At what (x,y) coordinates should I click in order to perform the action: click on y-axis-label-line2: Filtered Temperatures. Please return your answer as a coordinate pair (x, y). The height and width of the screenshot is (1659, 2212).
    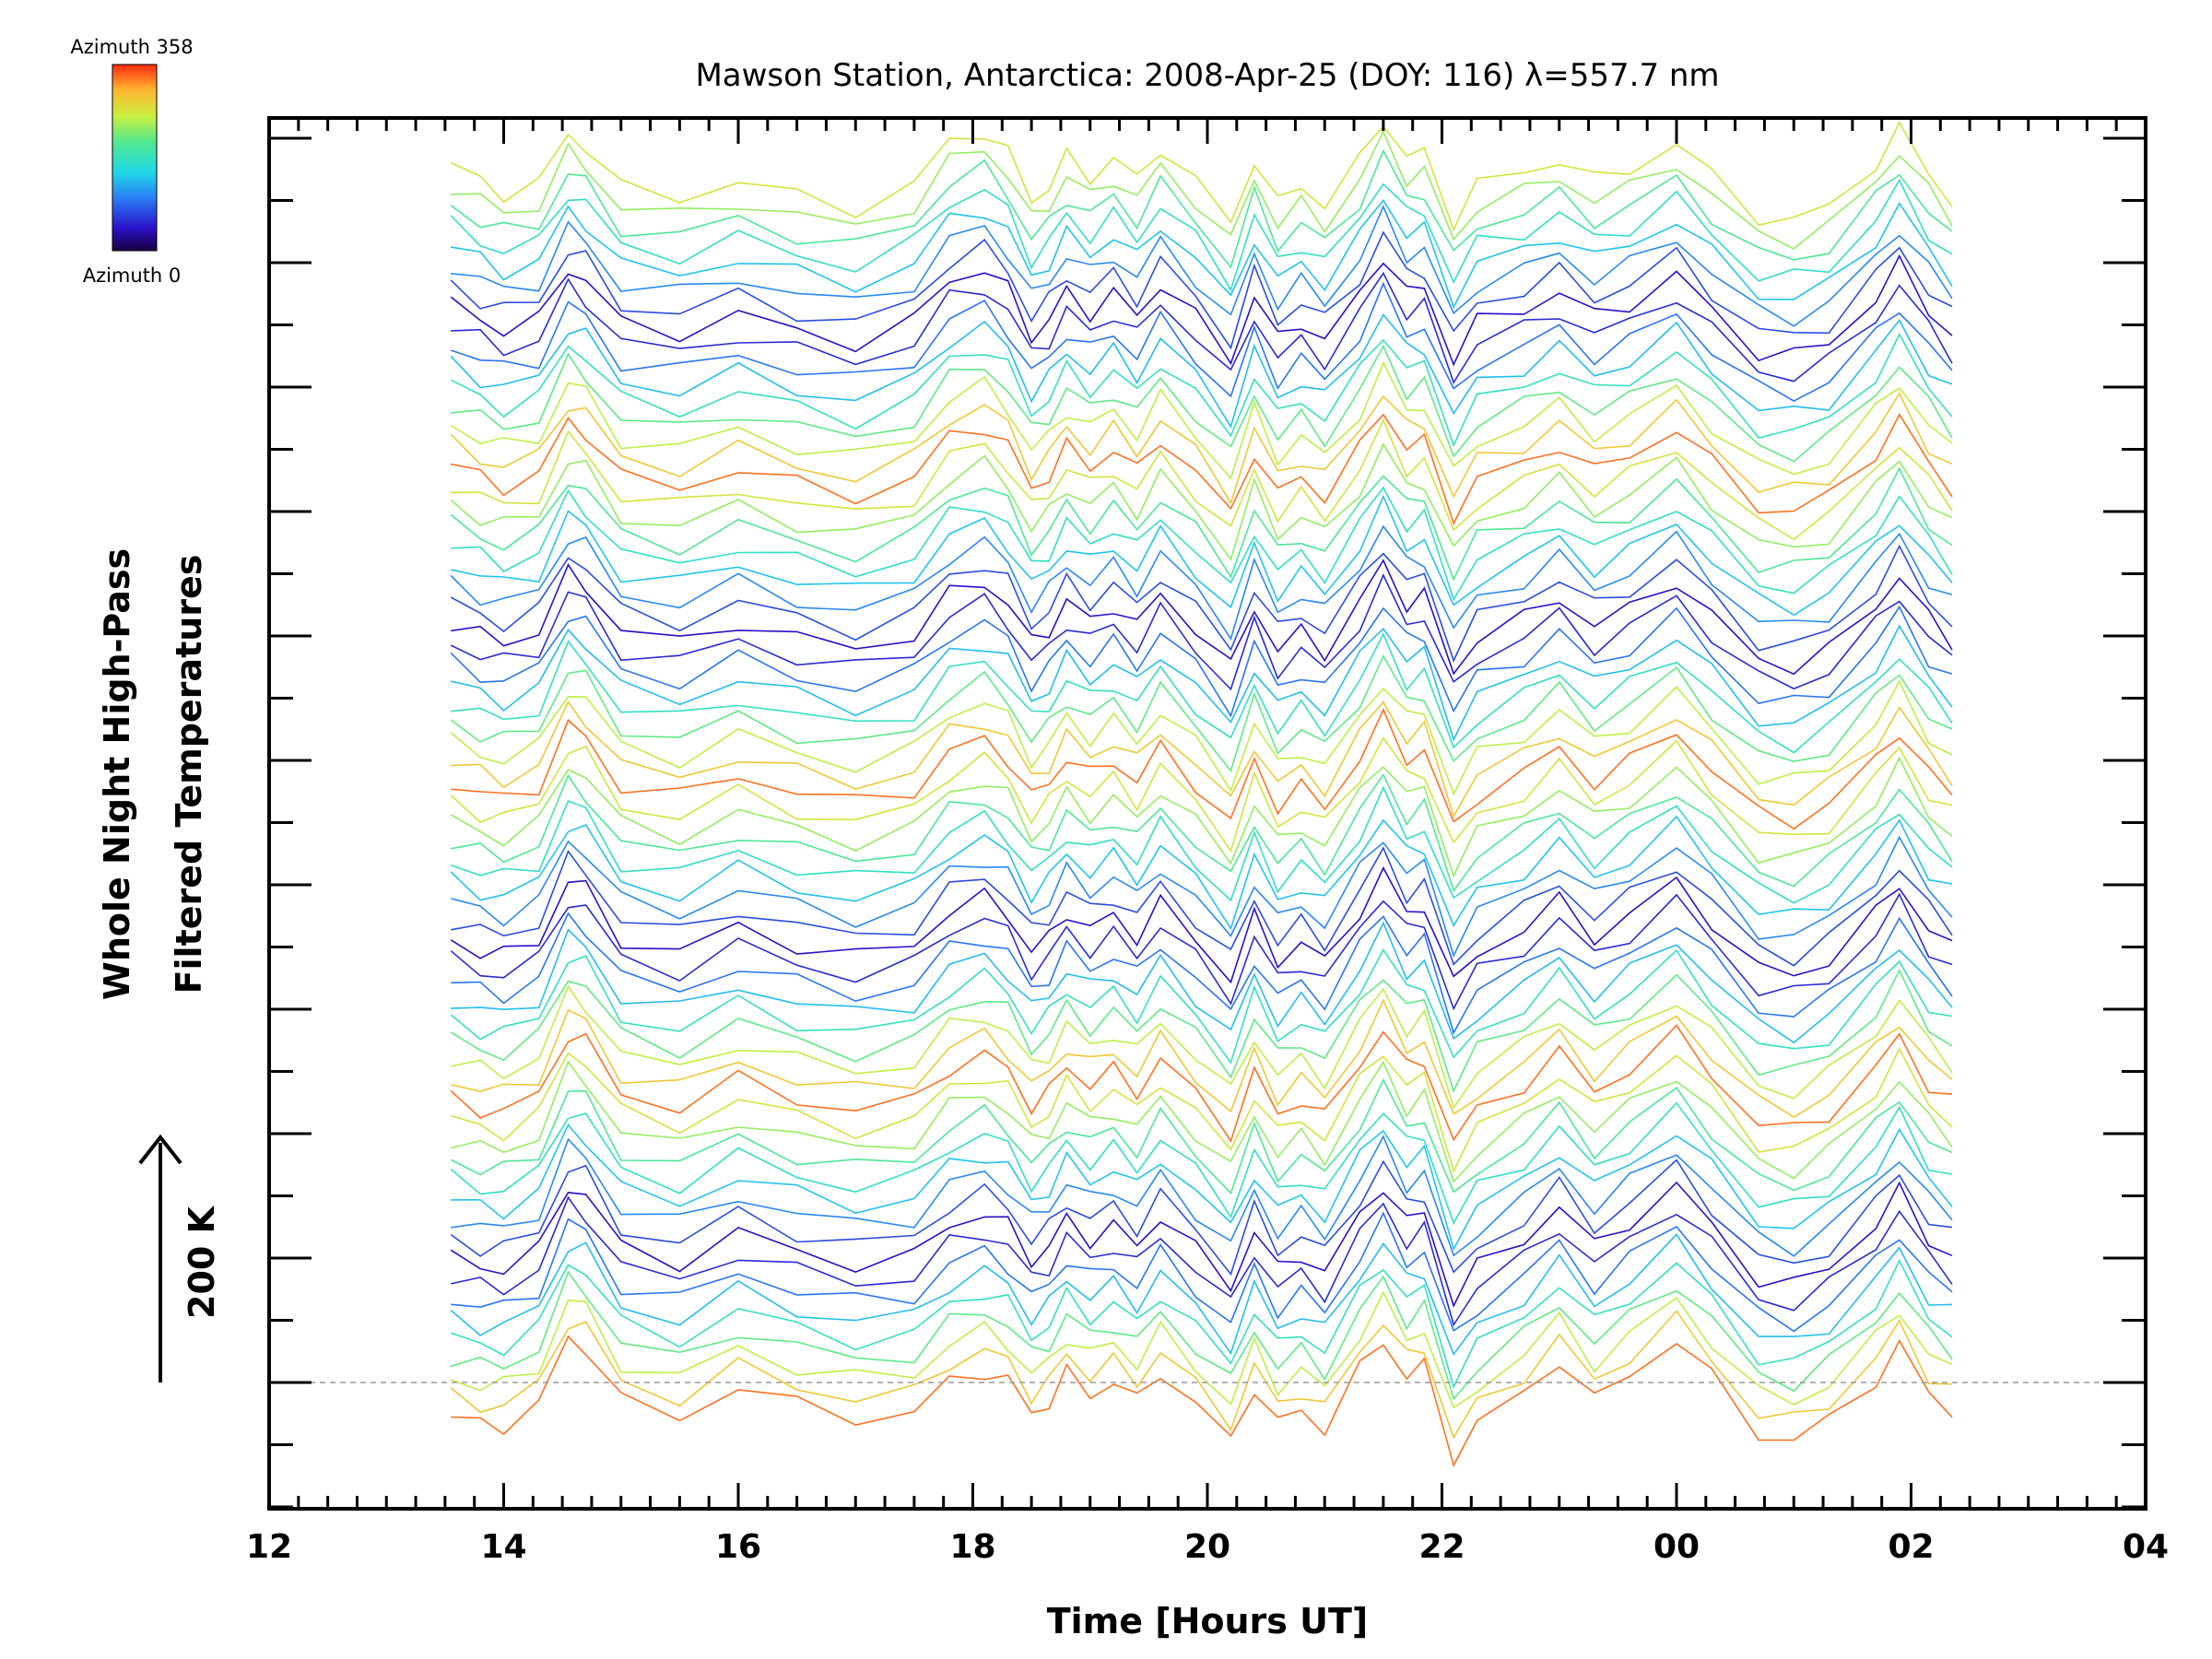
    Looking at the image, I should click on (189, 774).